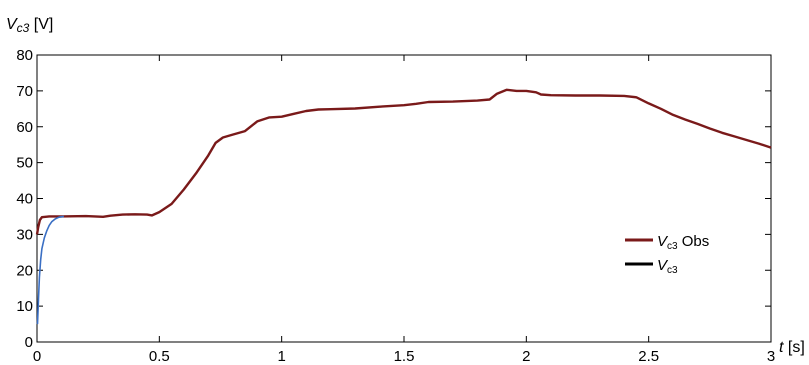  I want to click on y-tick-label: 10, so click(24, 306).